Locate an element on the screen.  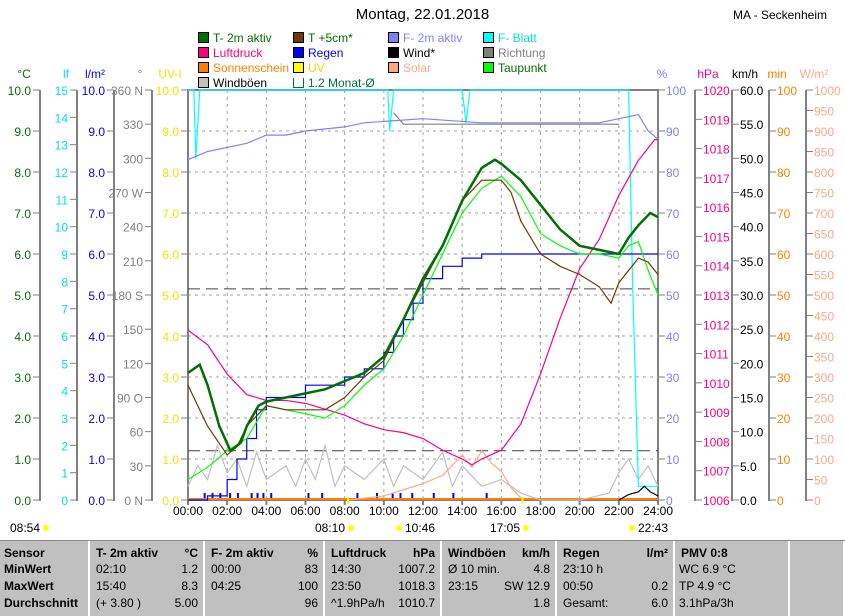
legend-label: UV is located at coordinates (316, 68).